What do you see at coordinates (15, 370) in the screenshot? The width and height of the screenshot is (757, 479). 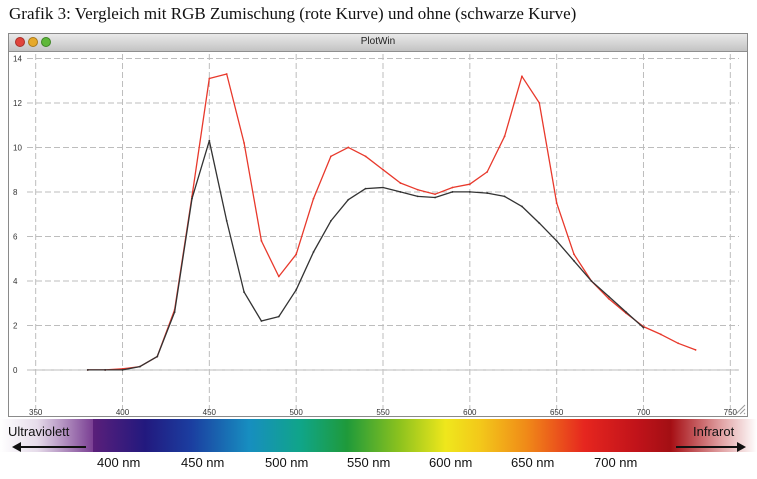 I see `y-tick-label: 0` at bounding box center [15, 370].